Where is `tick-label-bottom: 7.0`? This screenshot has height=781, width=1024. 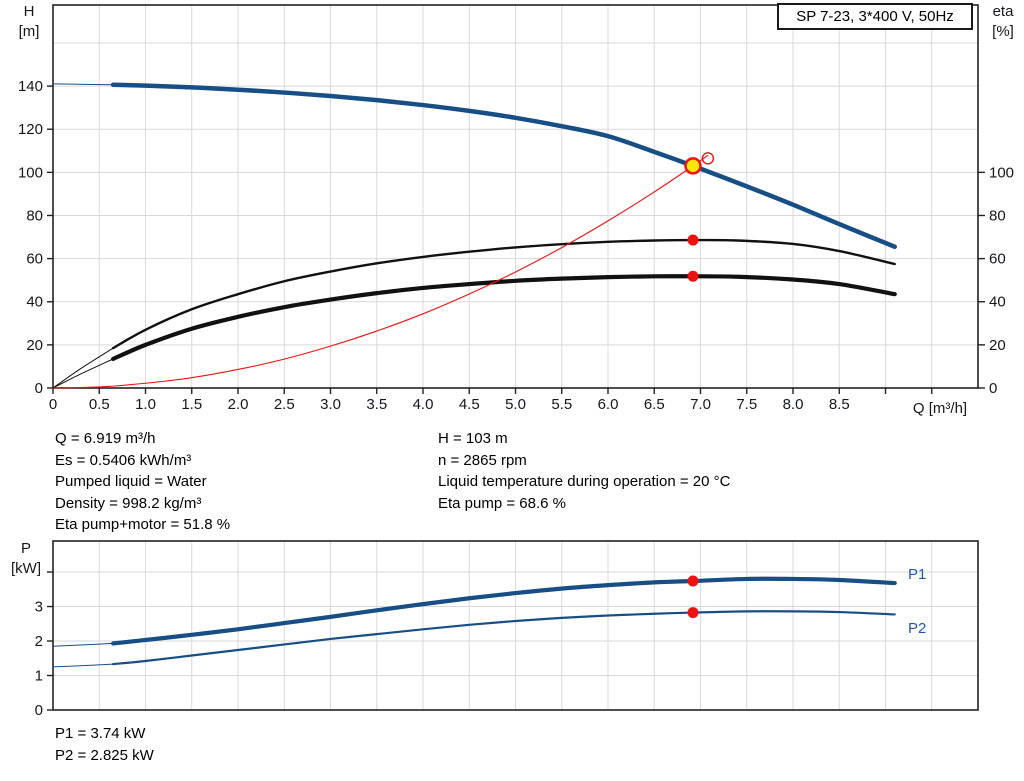
tick-label-bottom: 7.0 is located at coordinates (700, 404).